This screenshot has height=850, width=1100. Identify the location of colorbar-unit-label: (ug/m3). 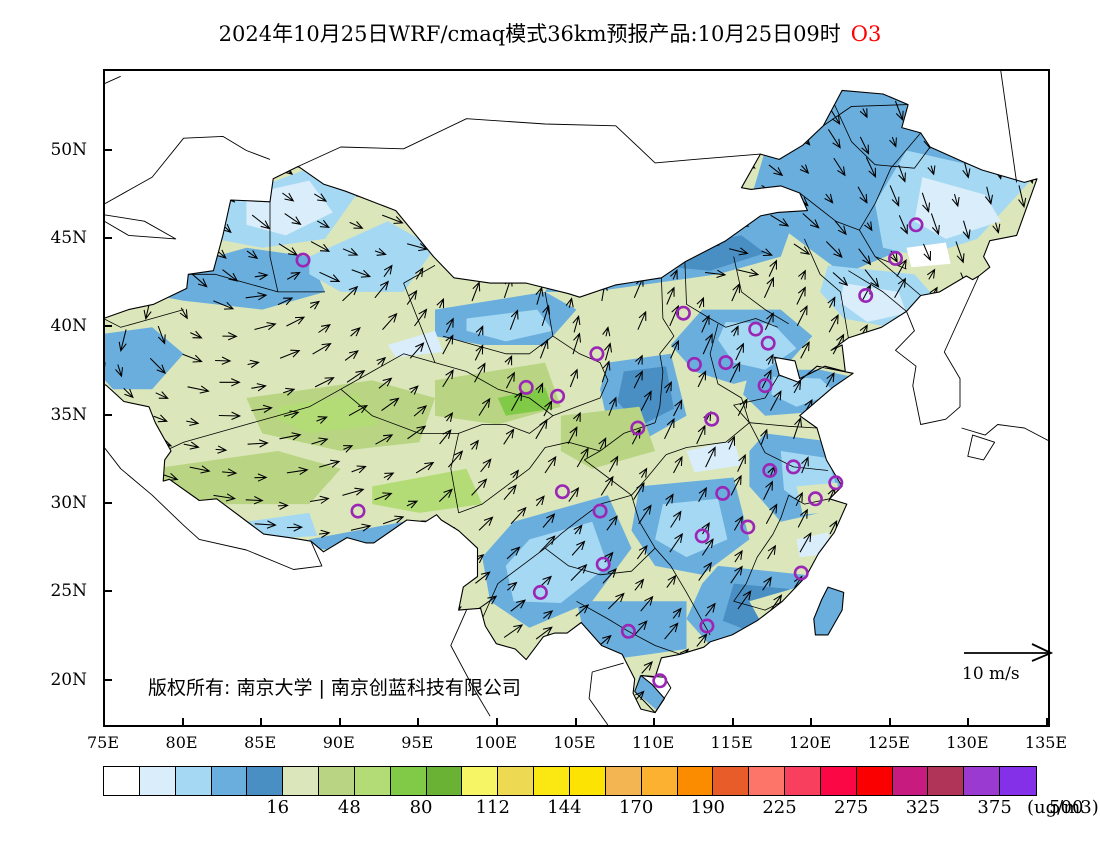
(1063, 807).